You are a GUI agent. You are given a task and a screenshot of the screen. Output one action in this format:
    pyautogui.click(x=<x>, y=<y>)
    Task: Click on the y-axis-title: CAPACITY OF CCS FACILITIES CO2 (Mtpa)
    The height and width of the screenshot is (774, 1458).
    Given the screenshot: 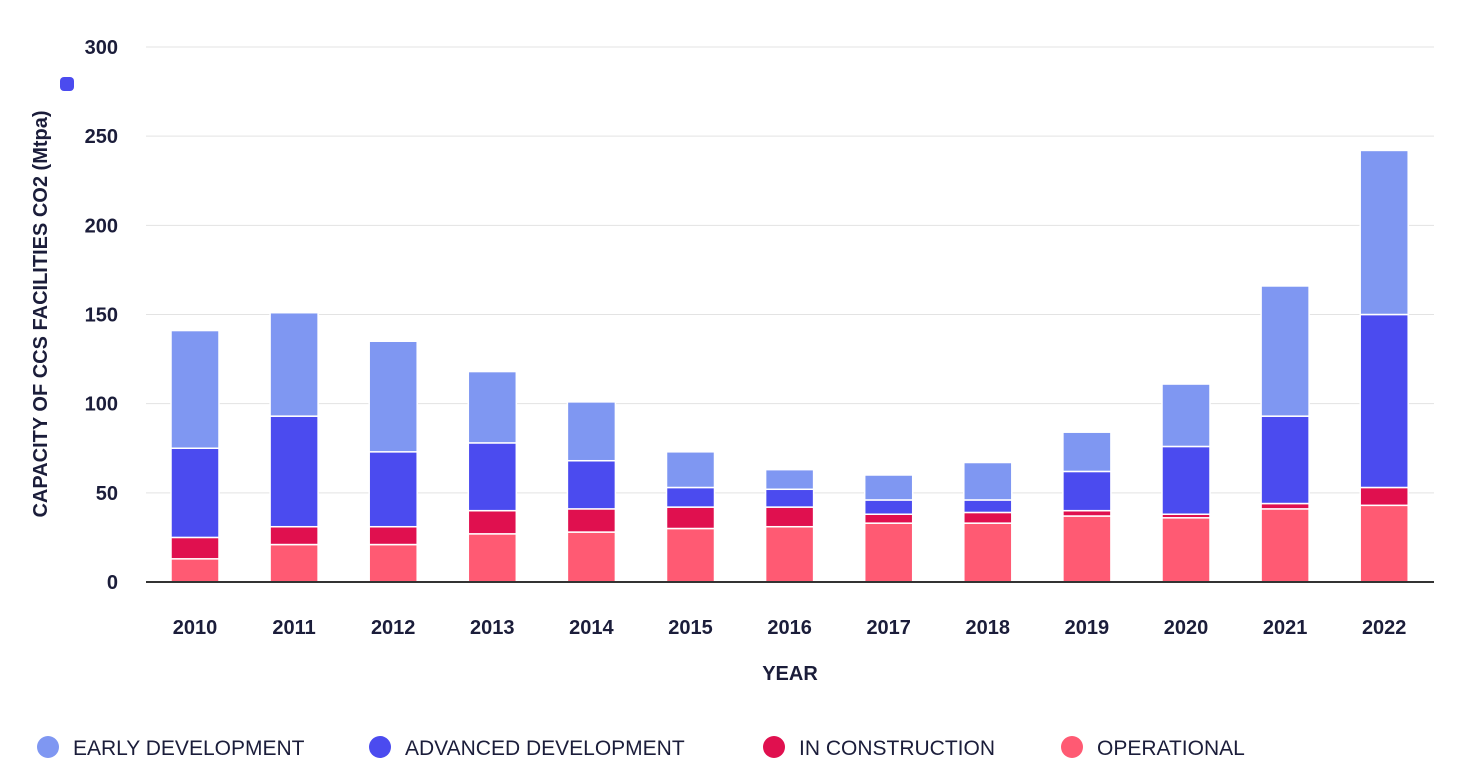 What is the action you would take?
    pyautogui.click(x=41, y=313)
    